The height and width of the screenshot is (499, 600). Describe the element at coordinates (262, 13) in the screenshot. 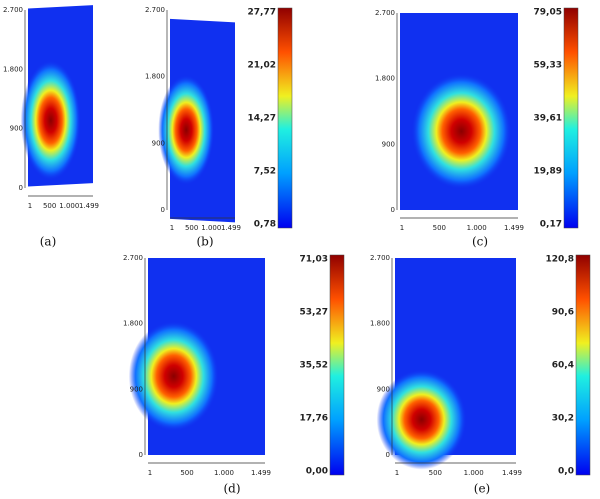

I see `colorbar-label: 27,77` at that location.